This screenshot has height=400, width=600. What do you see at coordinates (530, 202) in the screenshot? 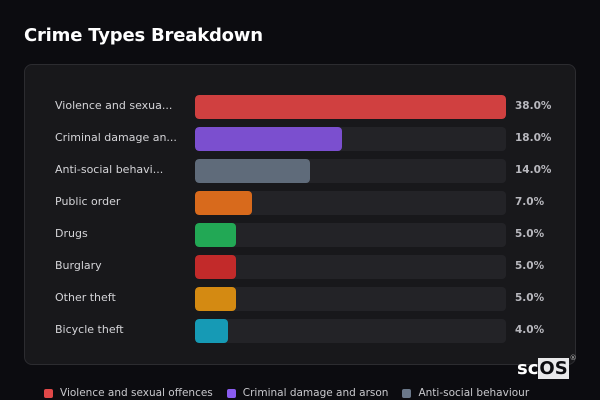
I see `bar-value: 7.0%` at bounding box center [530, 202].